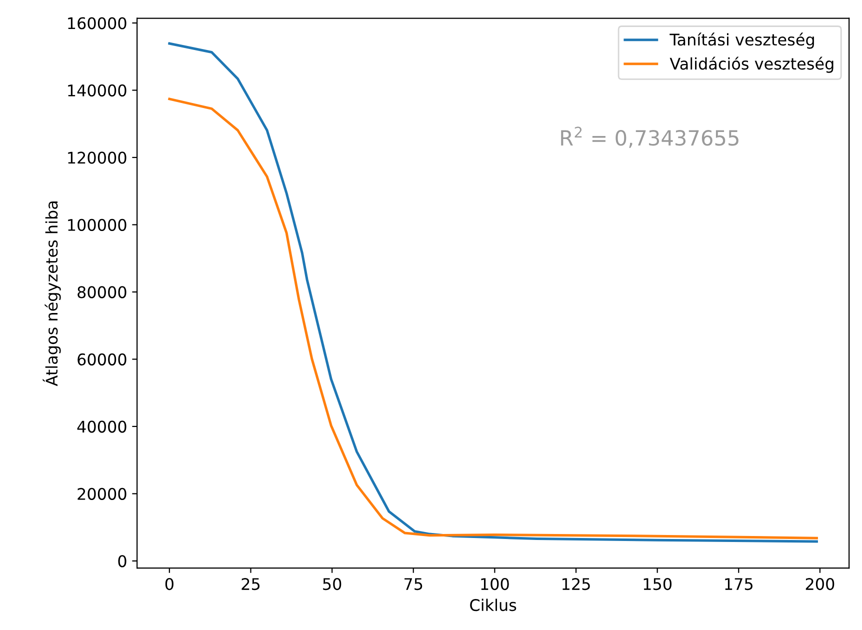  What do you see at coordinates (413, 584) in the screenshot?
I see `x-tick-label: 75` at bounding box center [413, 584].